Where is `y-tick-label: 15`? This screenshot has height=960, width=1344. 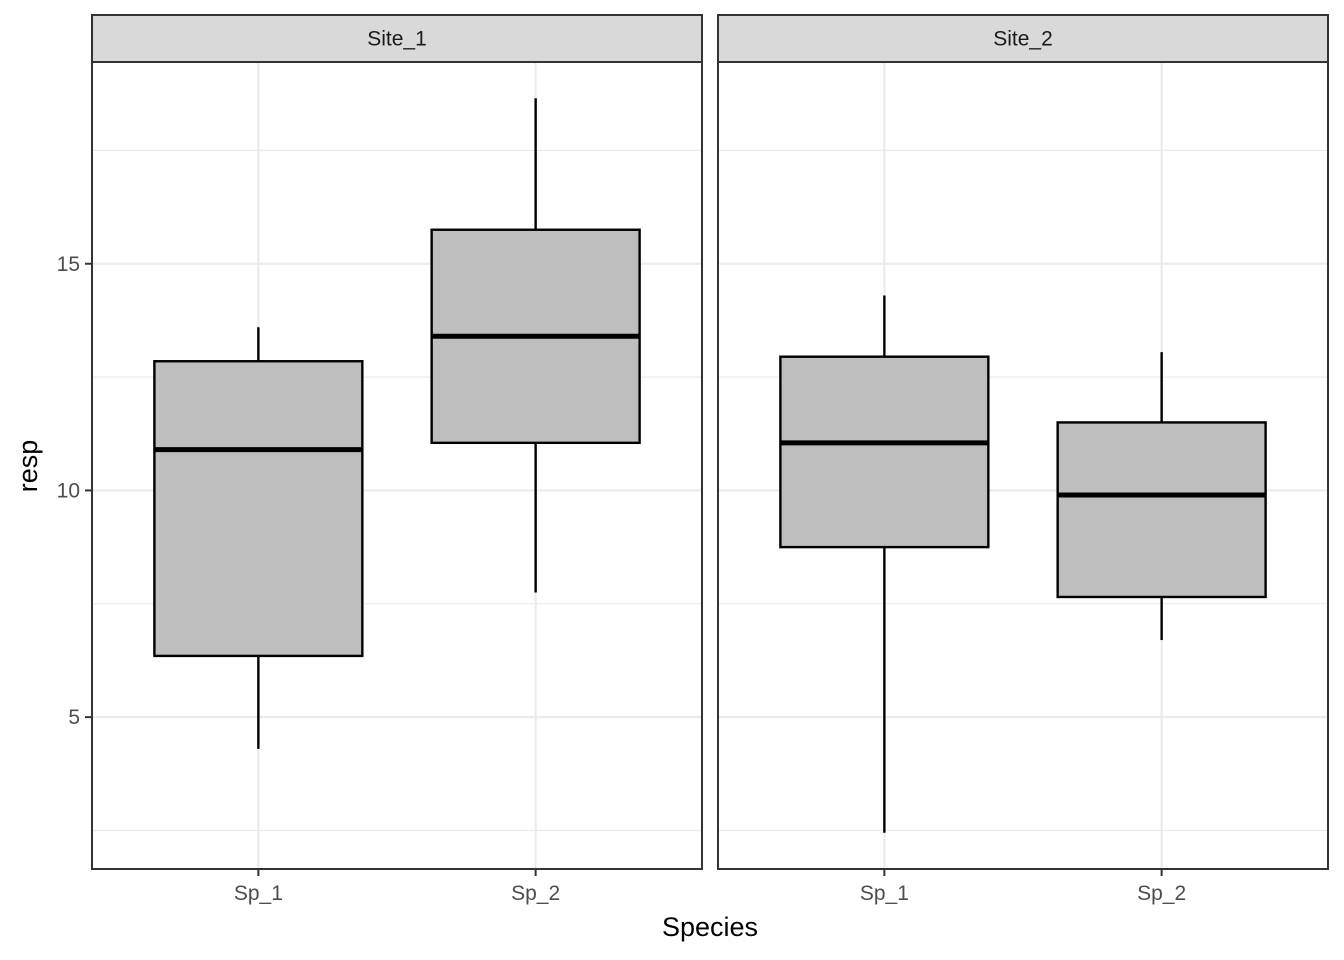
y-tick-label: 15 is located at coordinates (68, 264).